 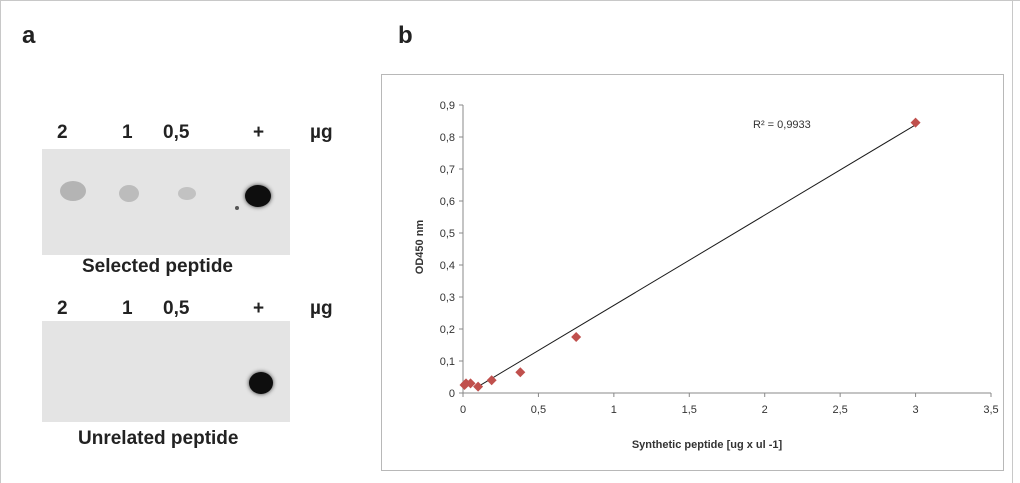 I want to click on y-tick-label: 0,7, so click(x=447, y=170).